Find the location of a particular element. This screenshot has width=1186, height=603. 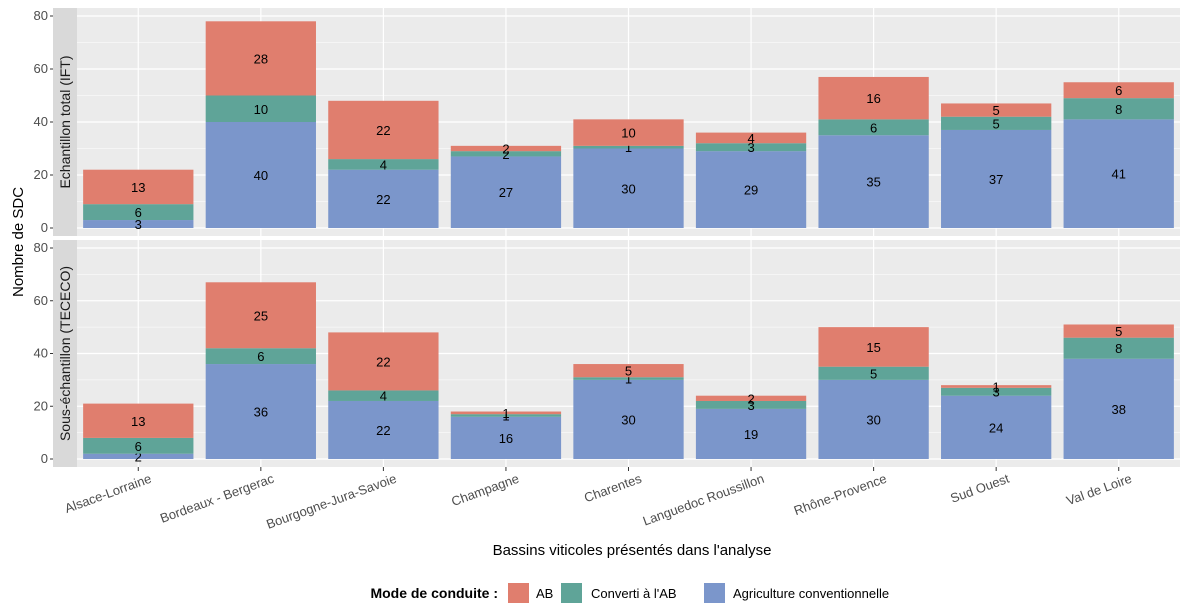

bar-value-label: 38 is located at coordinates (1118, 409).